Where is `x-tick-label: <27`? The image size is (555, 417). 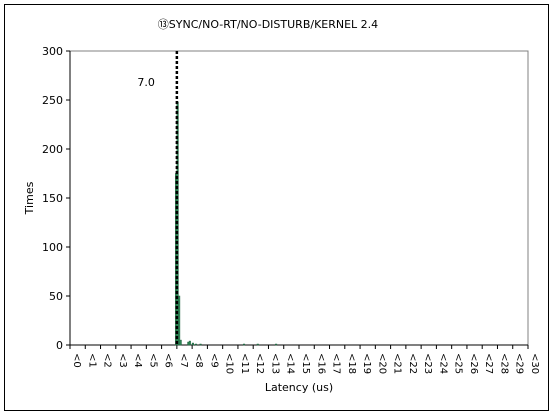 x-tick-label: <27 is located at coordinates (488, 363).